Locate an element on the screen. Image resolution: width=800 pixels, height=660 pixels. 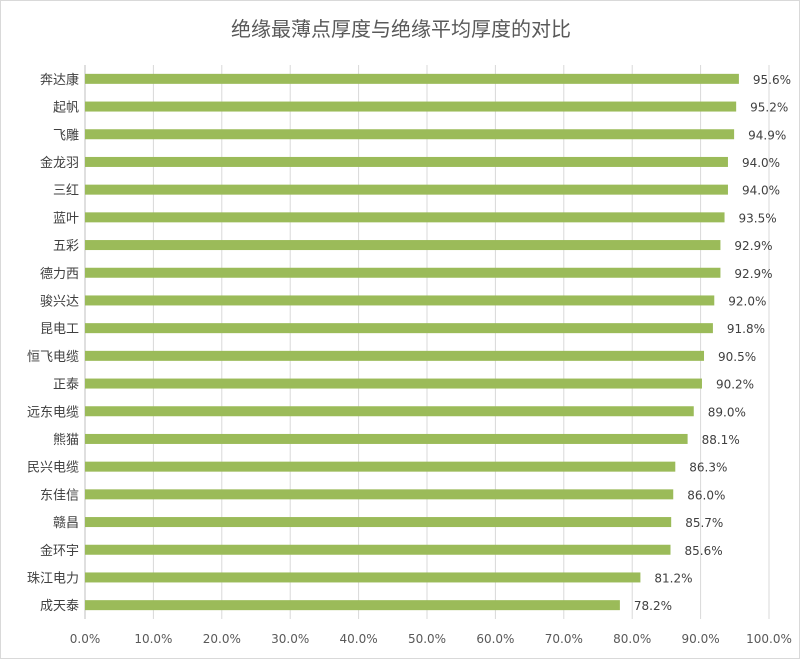
data-label: 89.0% is located at coordinates (727, 412).